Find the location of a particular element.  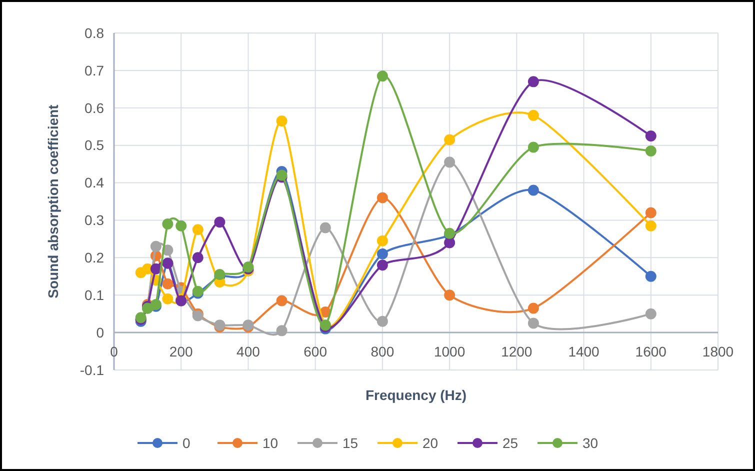

legend-label: 20 is located at coordinates (430, 442).